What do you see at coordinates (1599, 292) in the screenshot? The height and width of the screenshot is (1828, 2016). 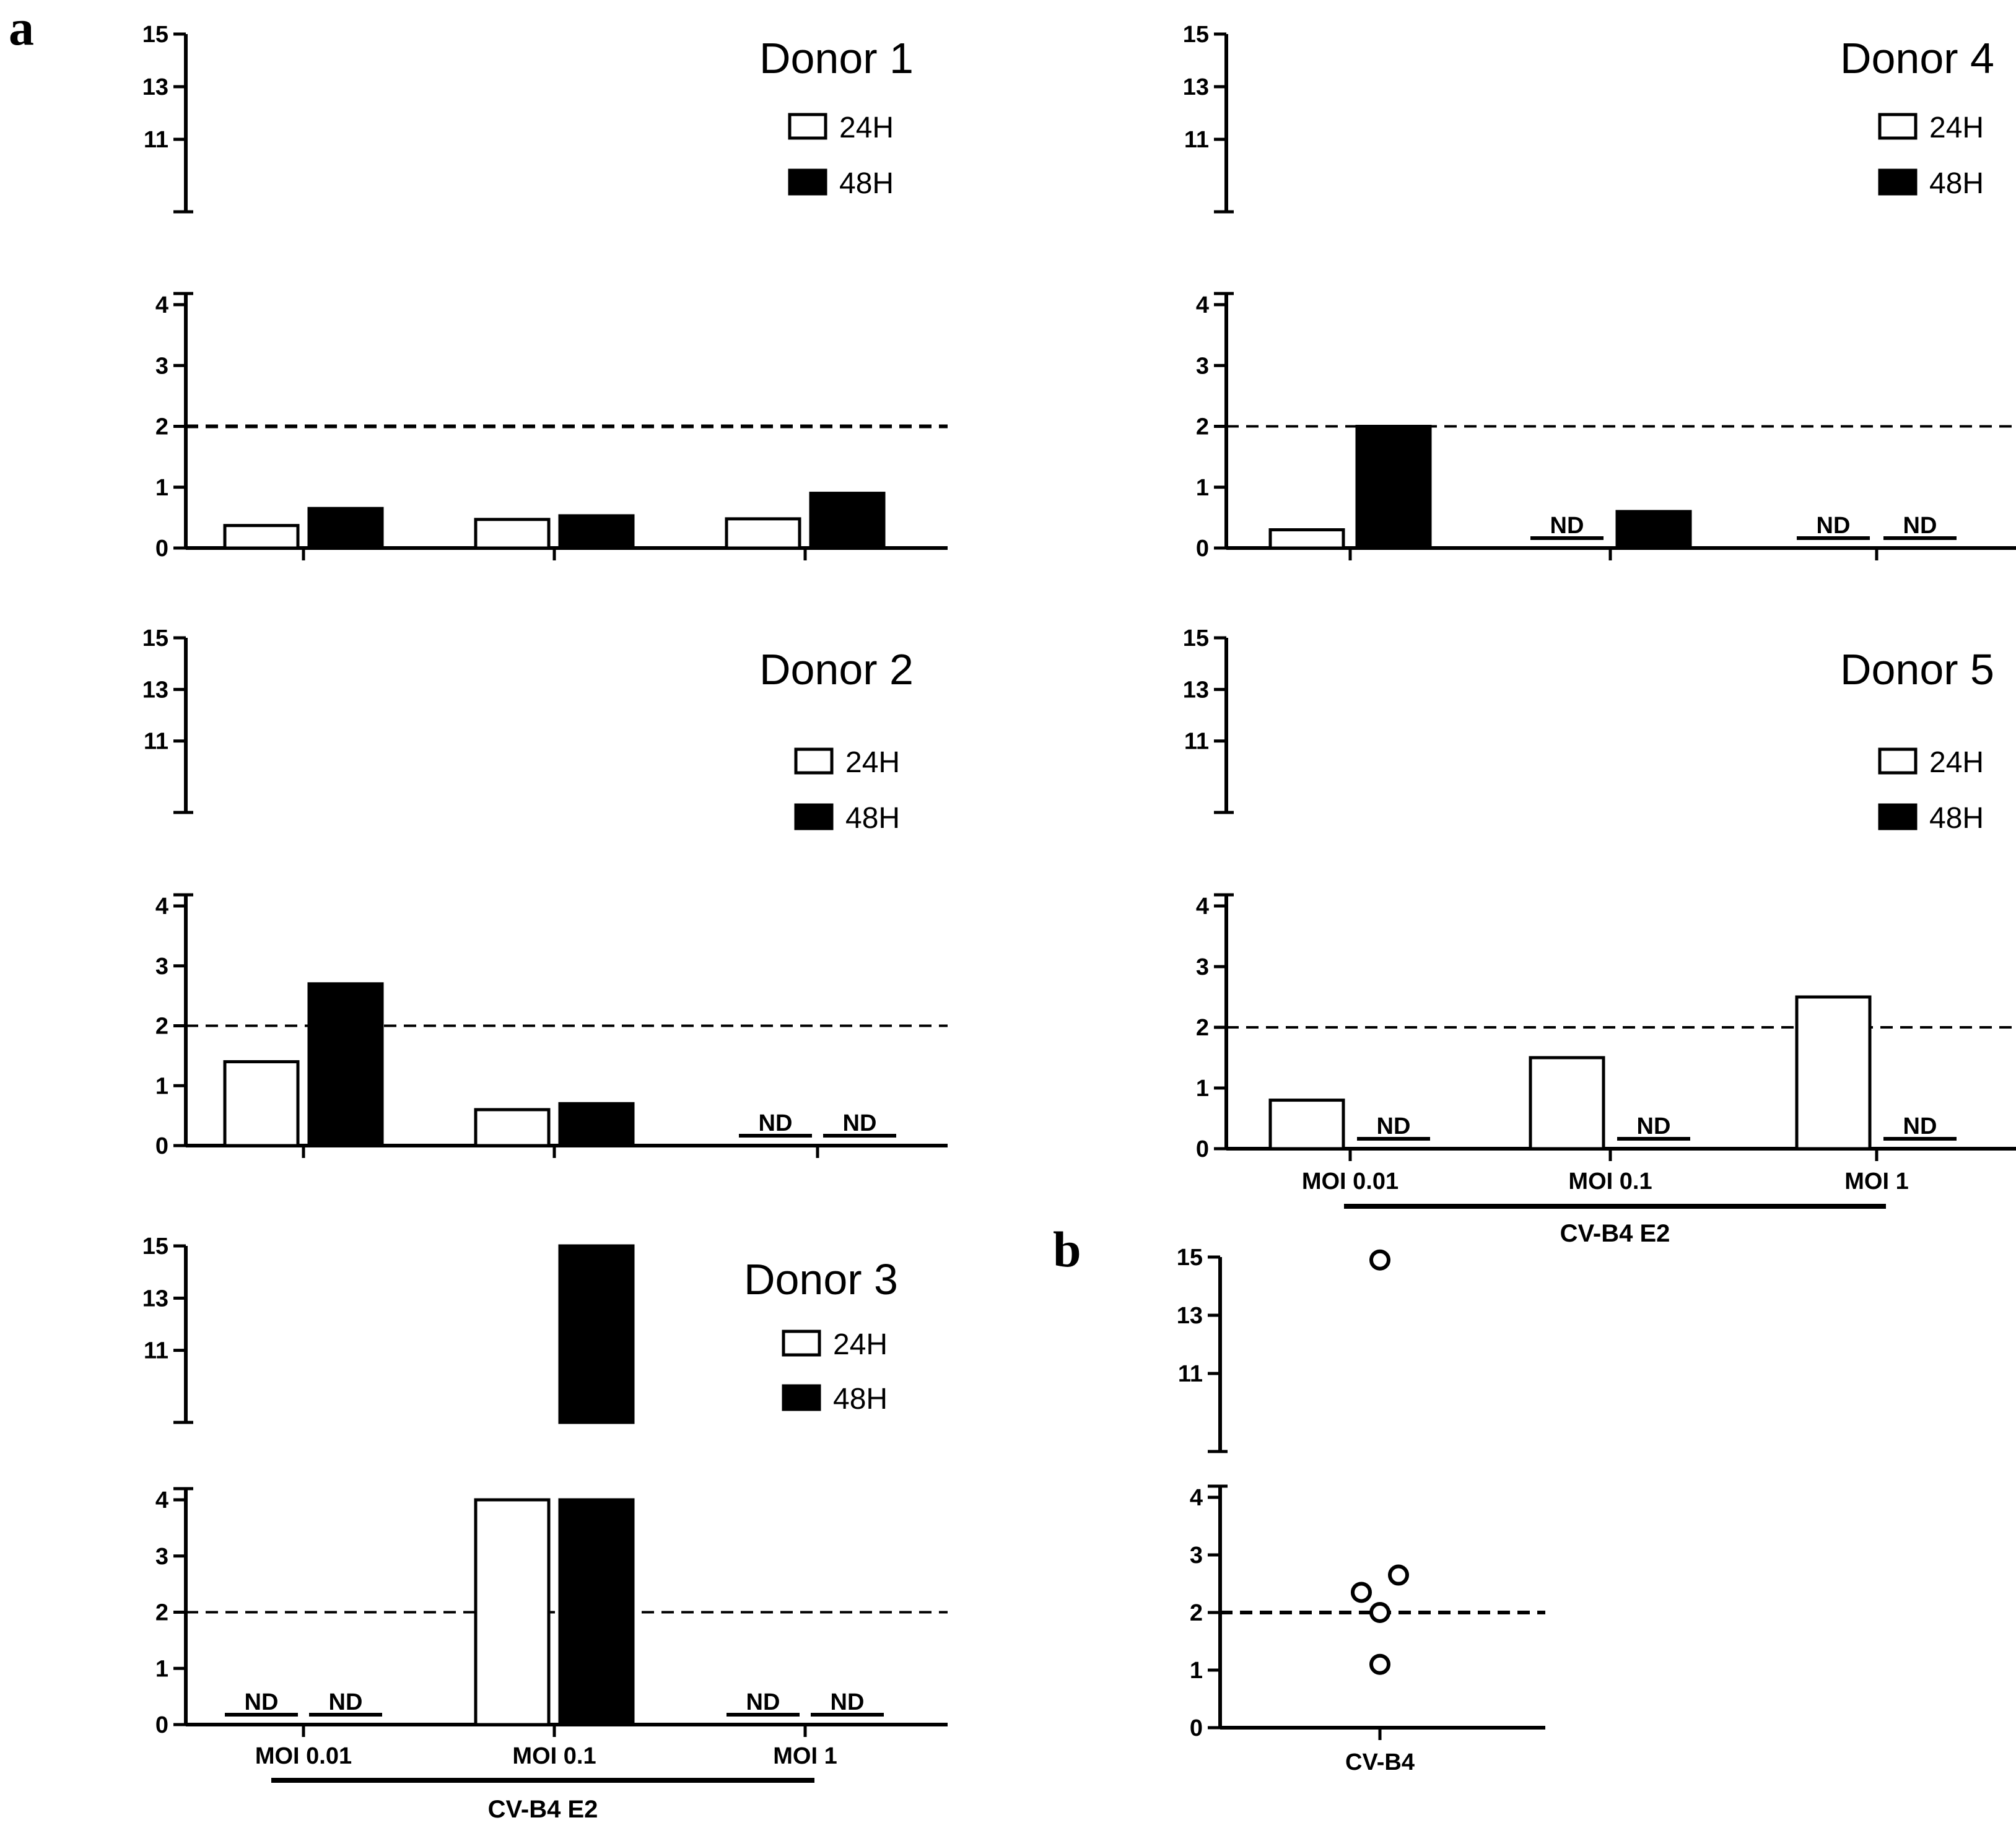 I see `panel-4: 0 1 2 3 4 11 13 15 Donor 4 24H 48H ND ND ND` at bounding box center [1599, 292].